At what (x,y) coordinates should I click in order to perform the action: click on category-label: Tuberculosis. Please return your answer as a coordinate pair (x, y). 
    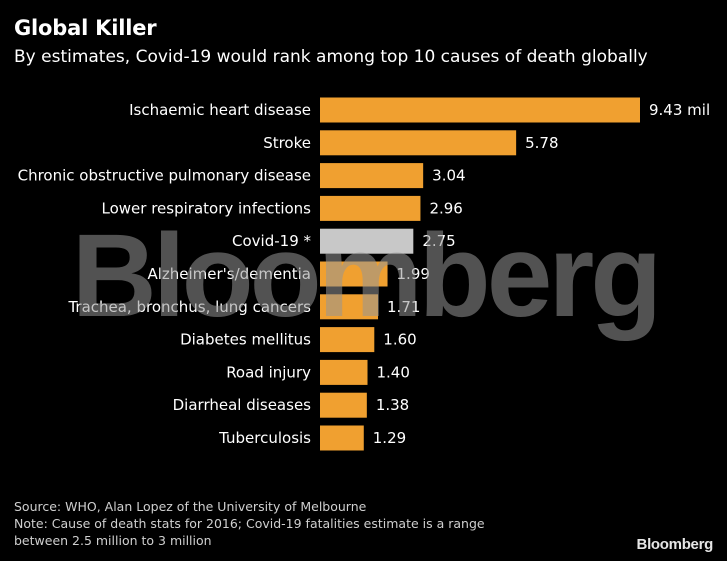
    Looking at the image, I should click on (264, 438).